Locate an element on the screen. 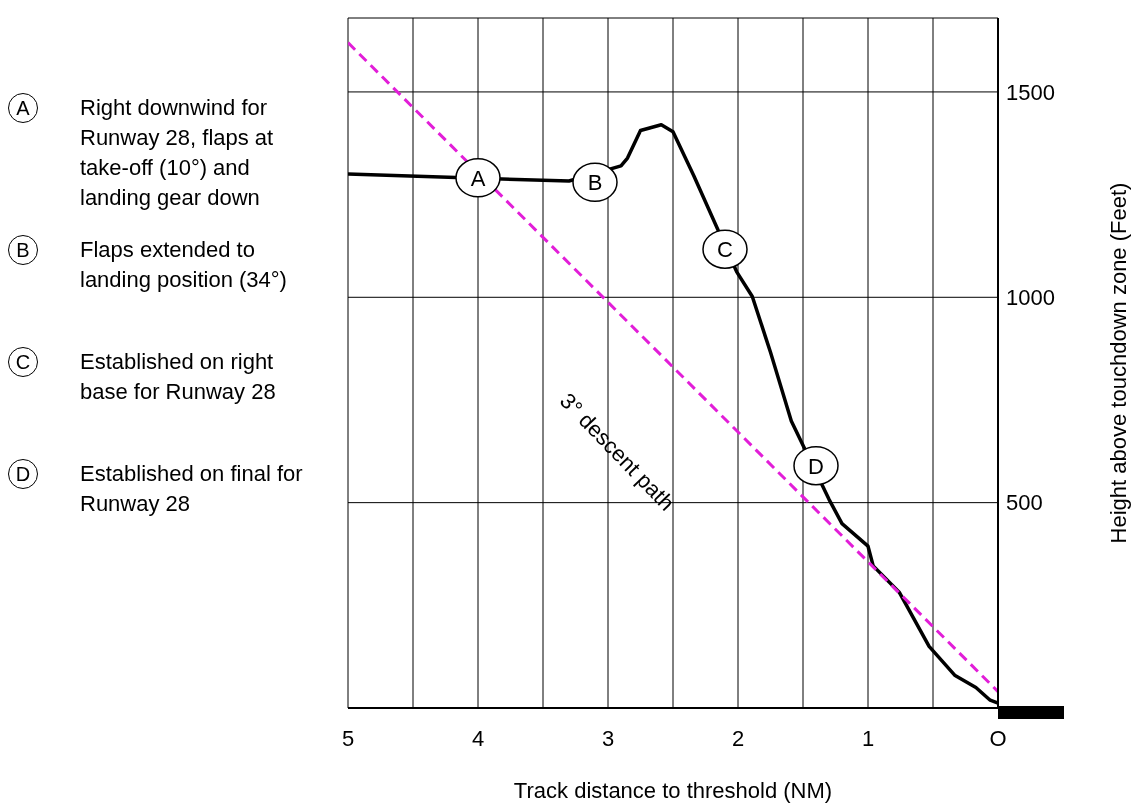 This screenshot has width=1144, height=810. text: Established on right base for Runway 28 is located at coordinates (178, 377).